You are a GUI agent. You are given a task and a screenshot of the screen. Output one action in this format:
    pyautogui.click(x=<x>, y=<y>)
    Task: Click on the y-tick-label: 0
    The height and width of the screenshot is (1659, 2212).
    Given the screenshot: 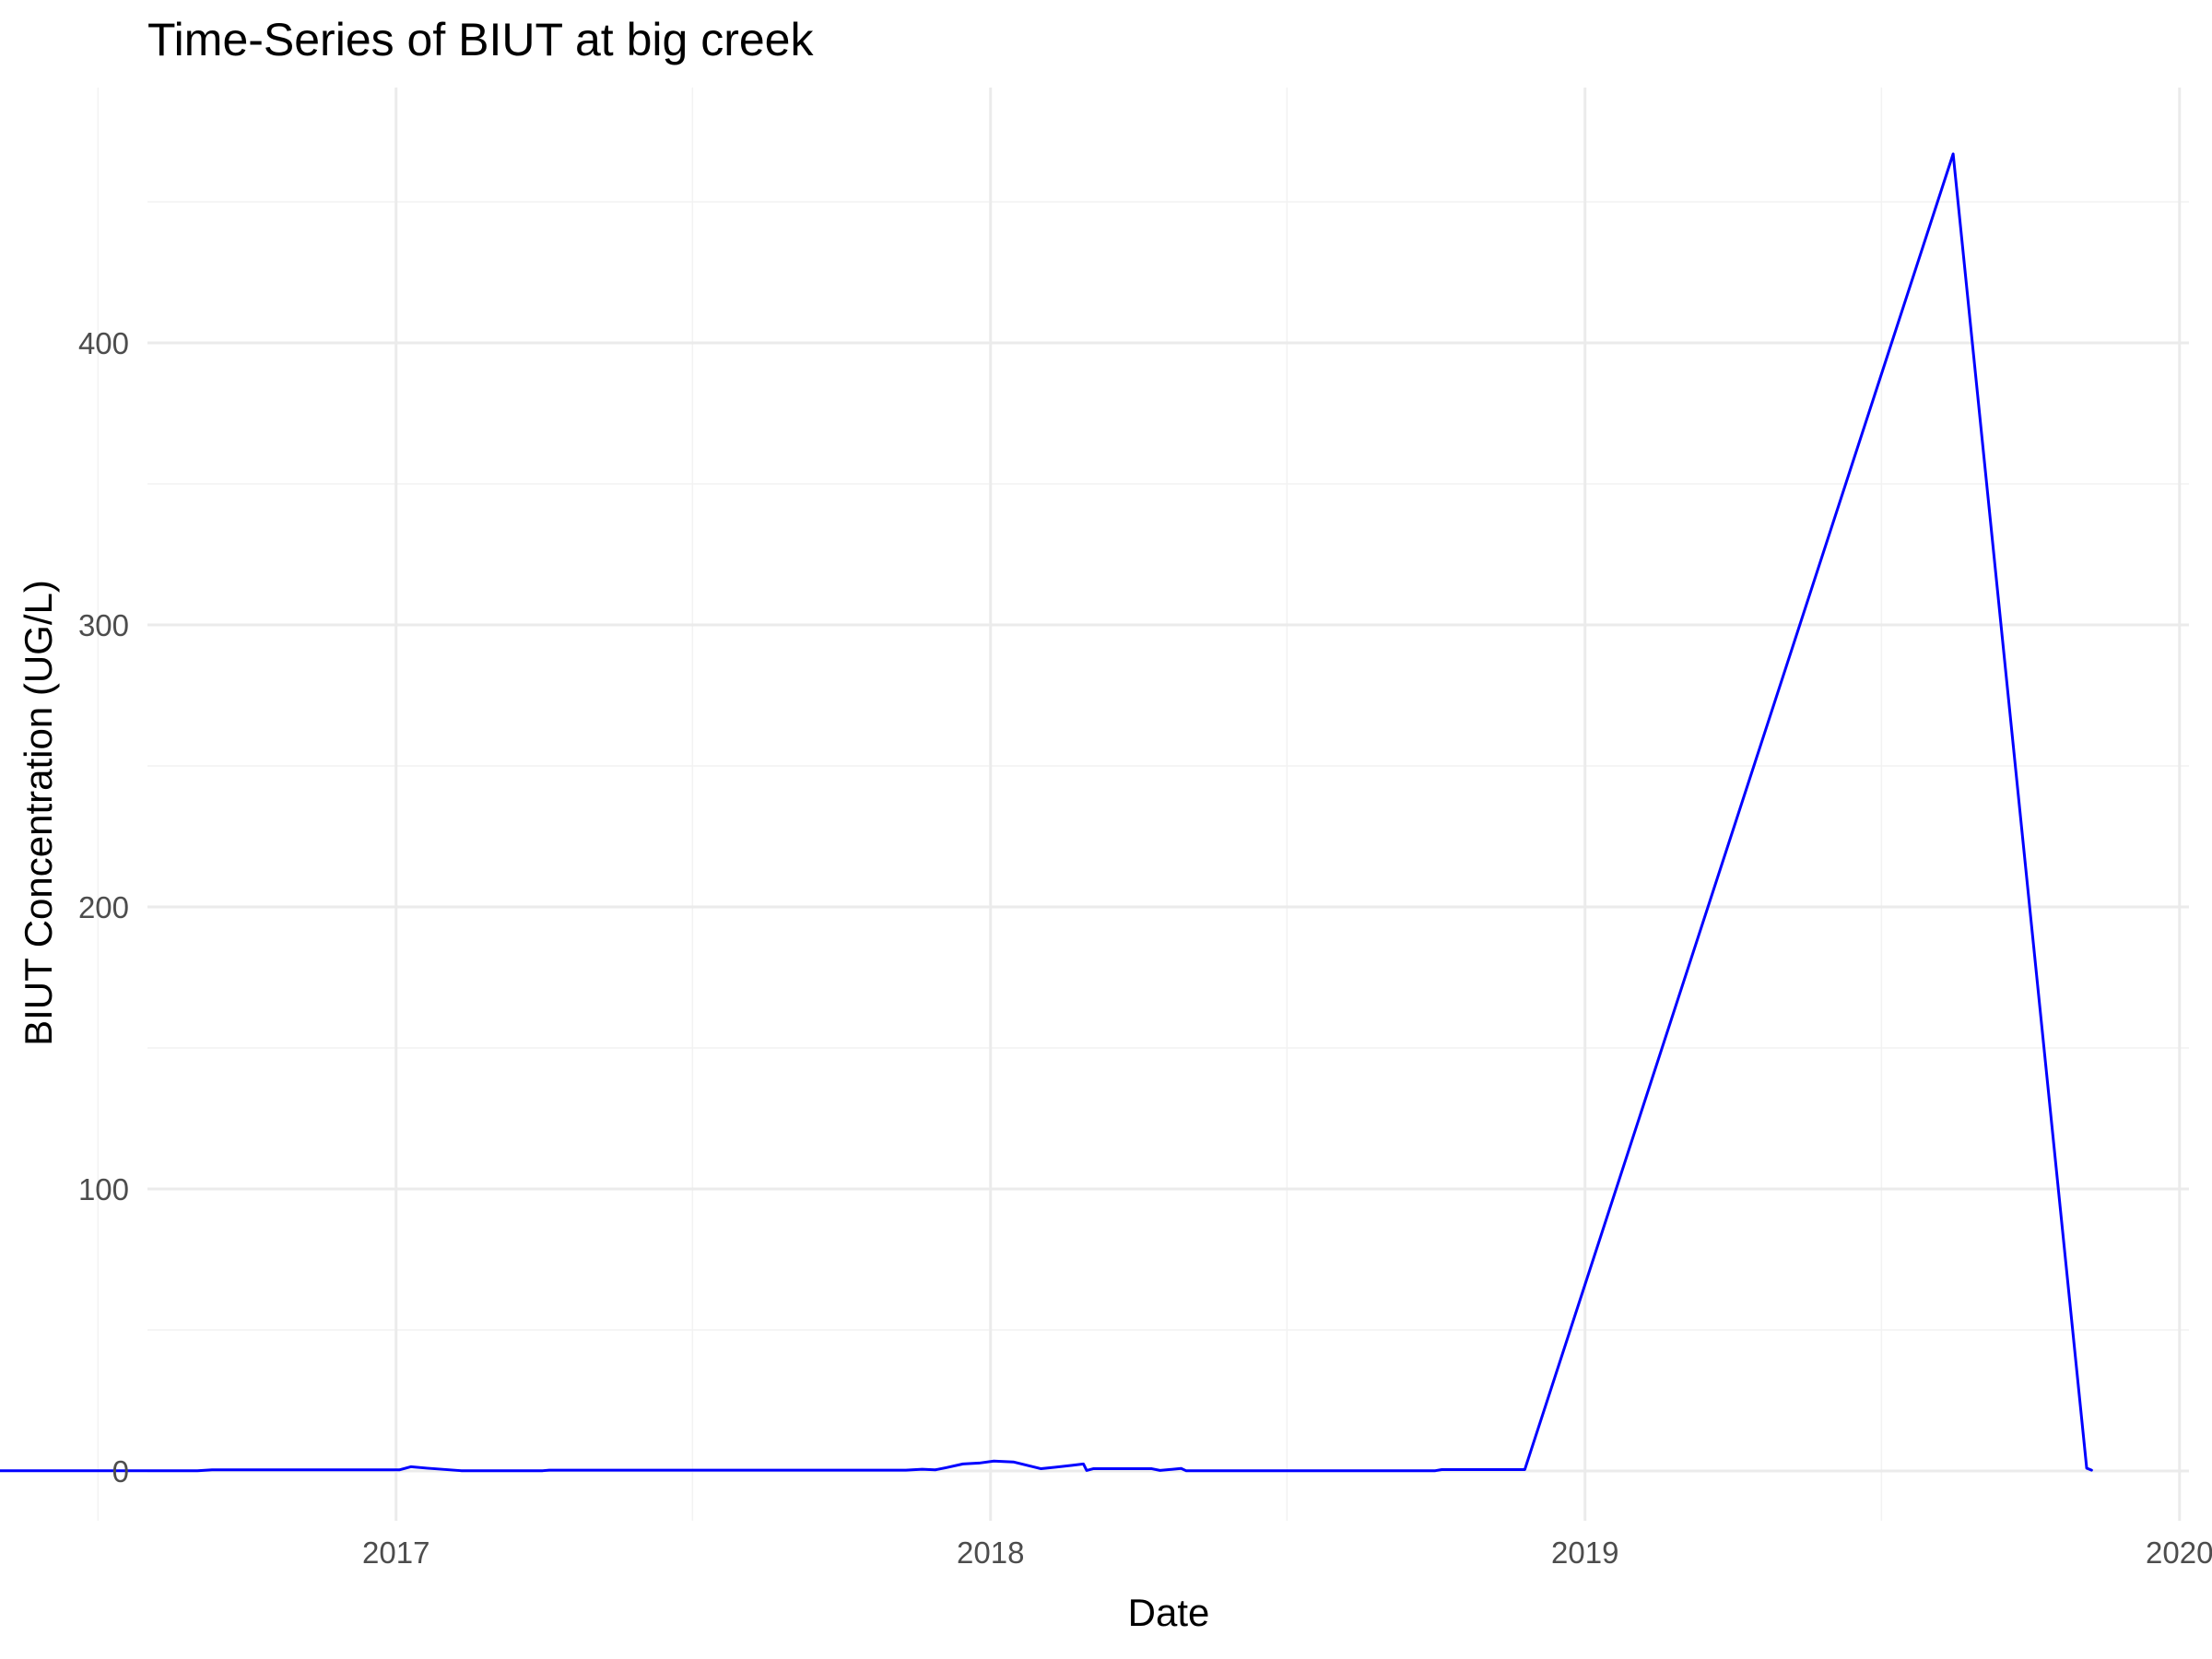 What is the action you would take?
    pyautogui.click(x=120, y=1471)
    